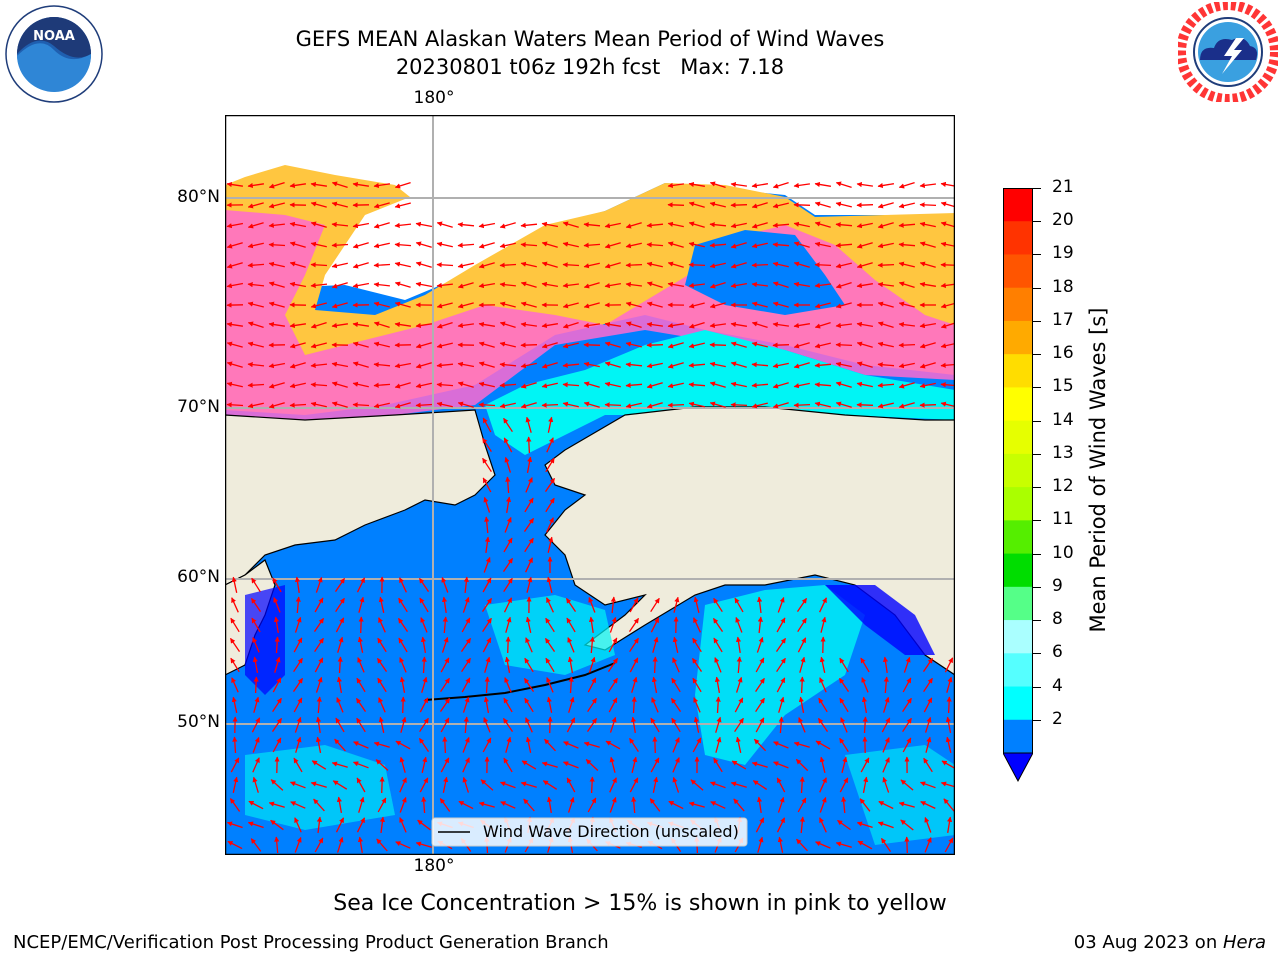  Describe the element at coordinates (1057, 619) in the screenshot. I see `colorbar-tick-label: 8` at that location.